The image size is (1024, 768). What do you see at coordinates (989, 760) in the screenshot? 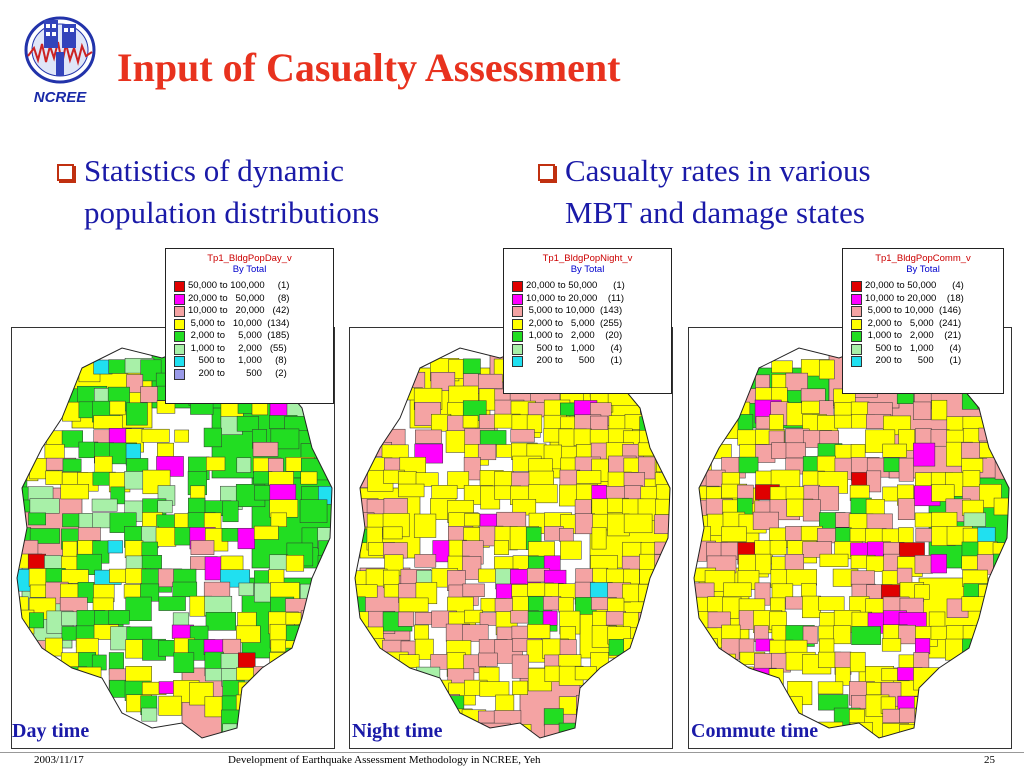
I see `footer-page-number: 25` at bounding box center [989, 760].